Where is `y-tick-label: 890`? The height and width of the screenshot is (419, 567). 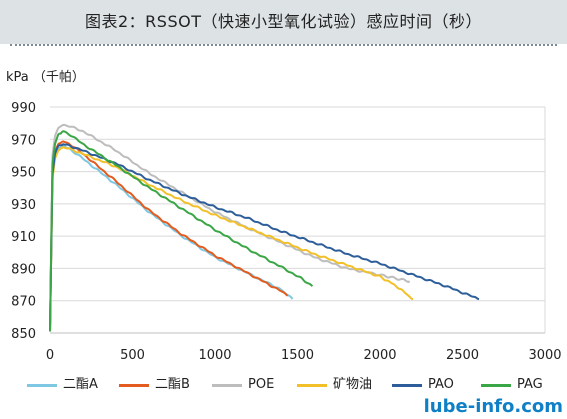
y-tick-label: 890 is located at coordinates (23, 269).